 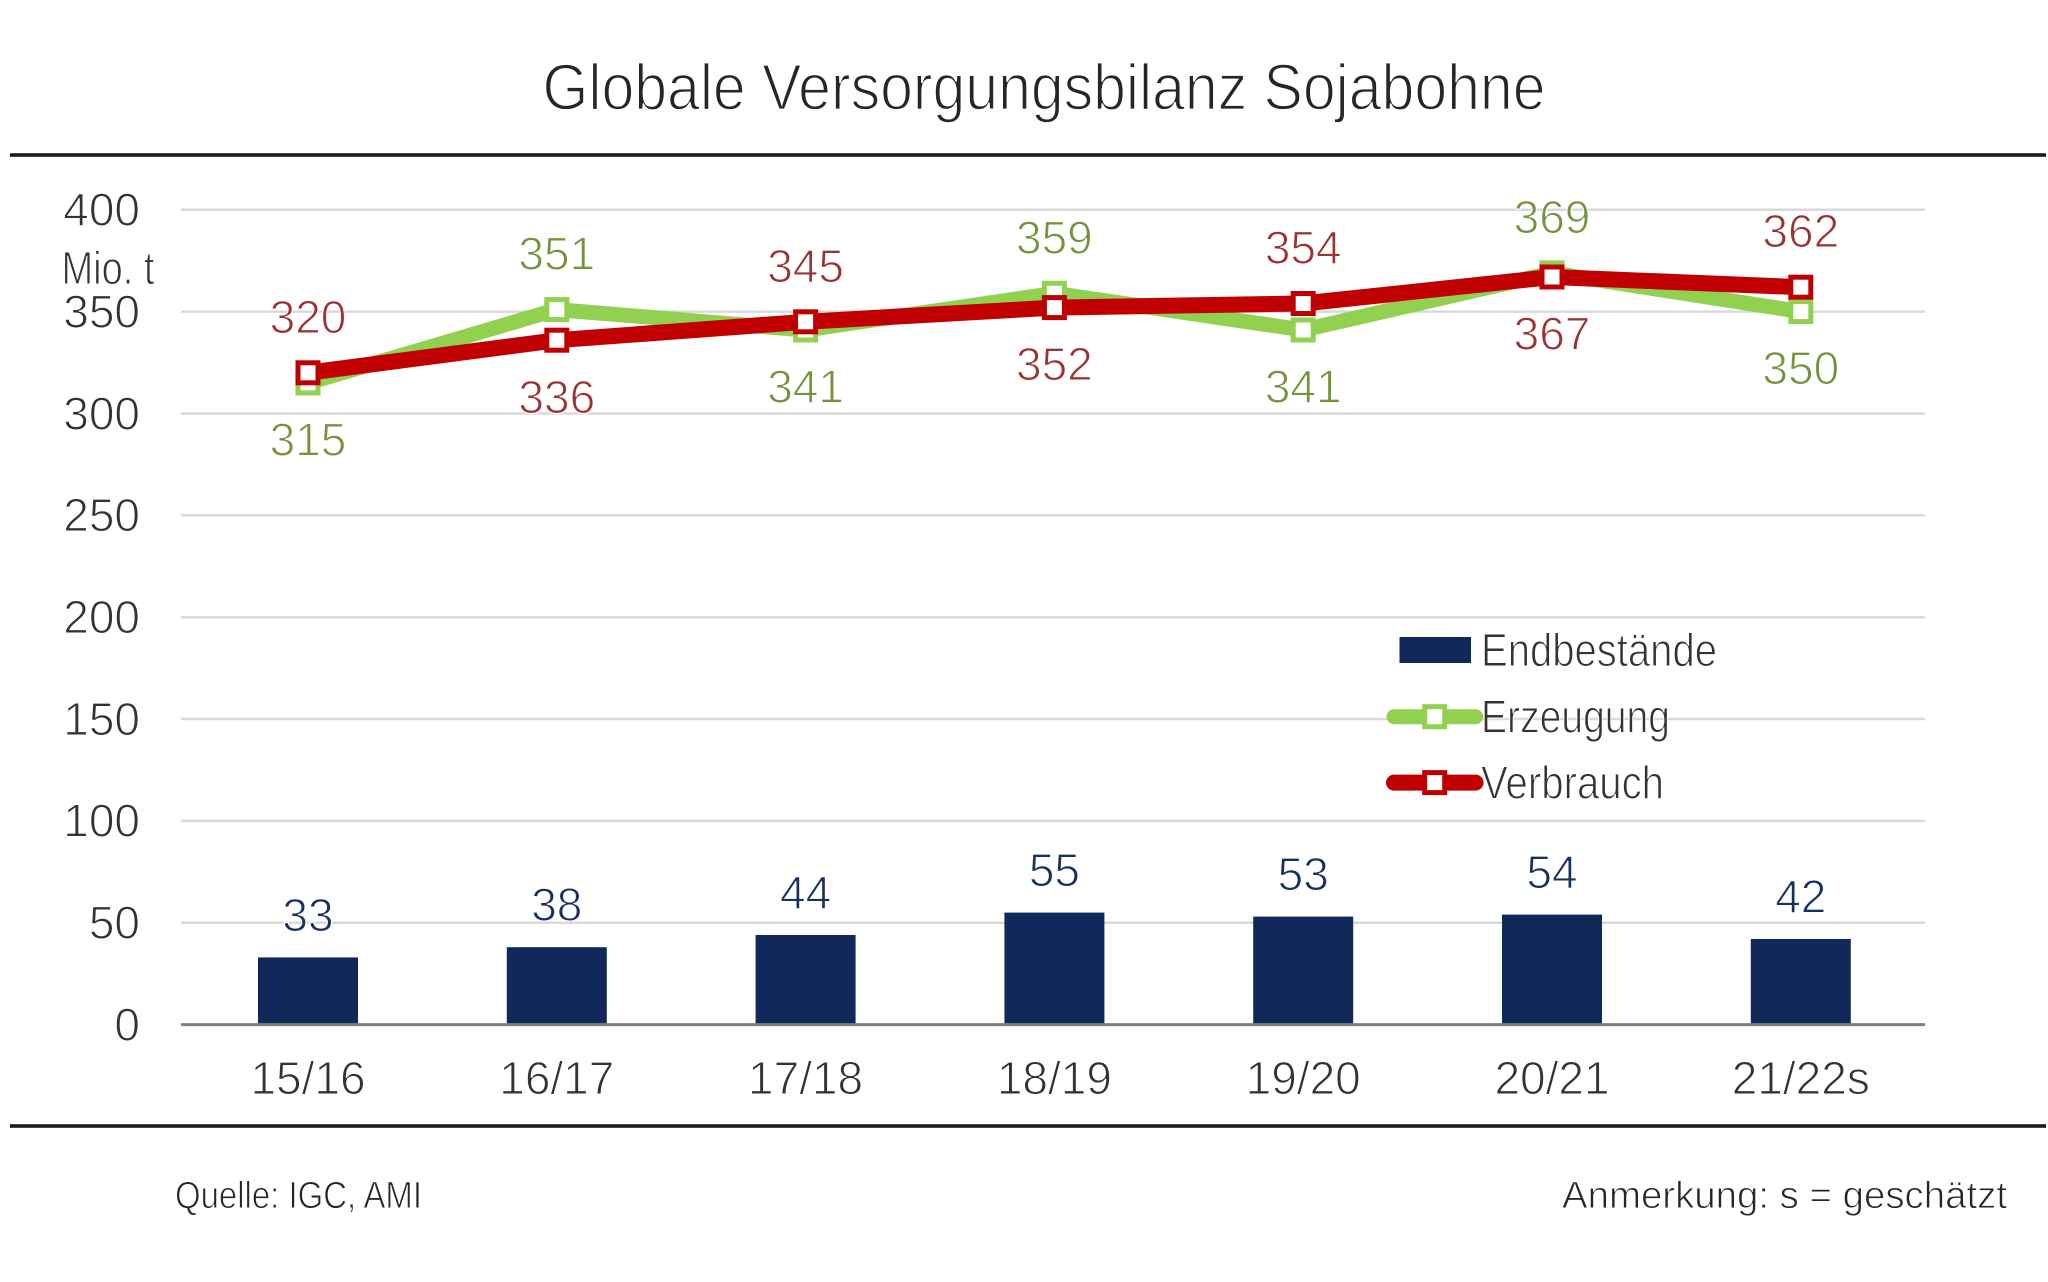 What do you see at coordinates (1800, 897) in the screenshot?
I see `svg-text: 42` at bounding box center [1800, 897].